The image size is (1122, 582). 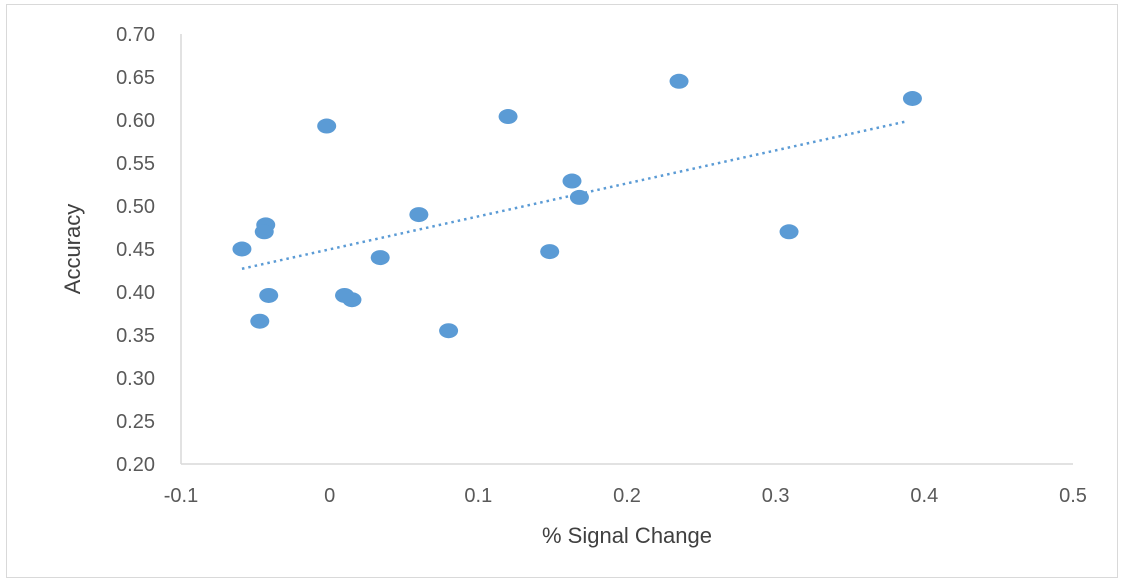 I want to click on y-tick-label: 0.30, so click(x=135, y=379).